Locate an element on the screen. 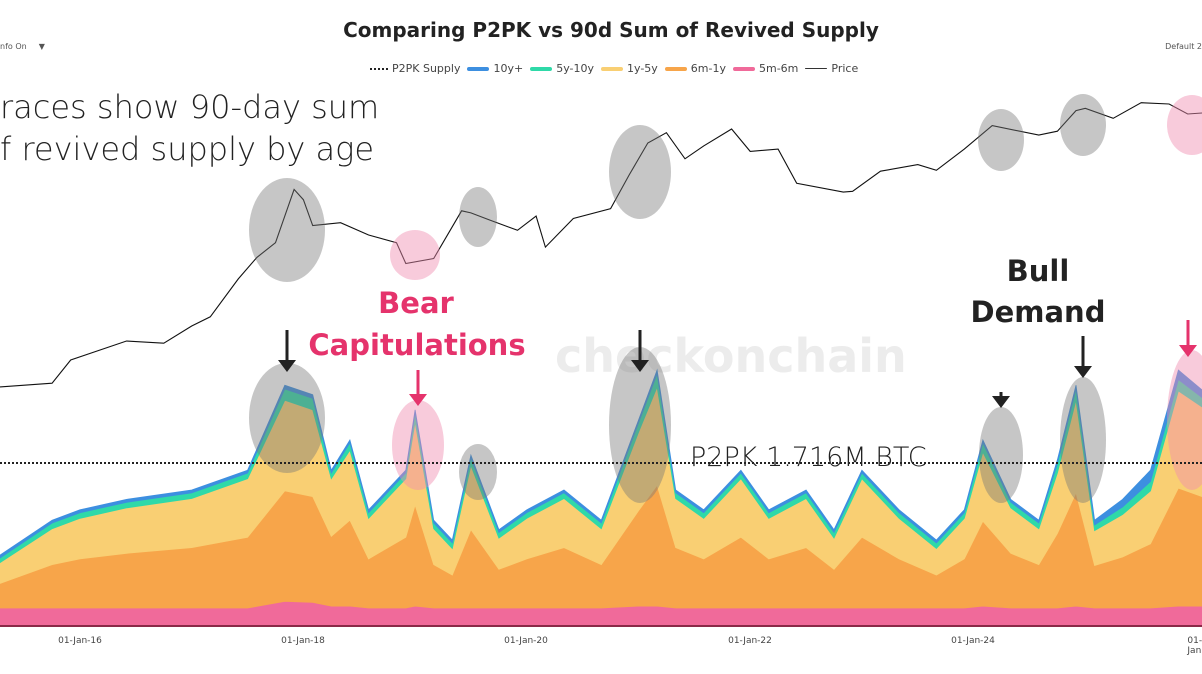  legend-item-5m-6m: 5m-6m is located at coordinates (765, 68).